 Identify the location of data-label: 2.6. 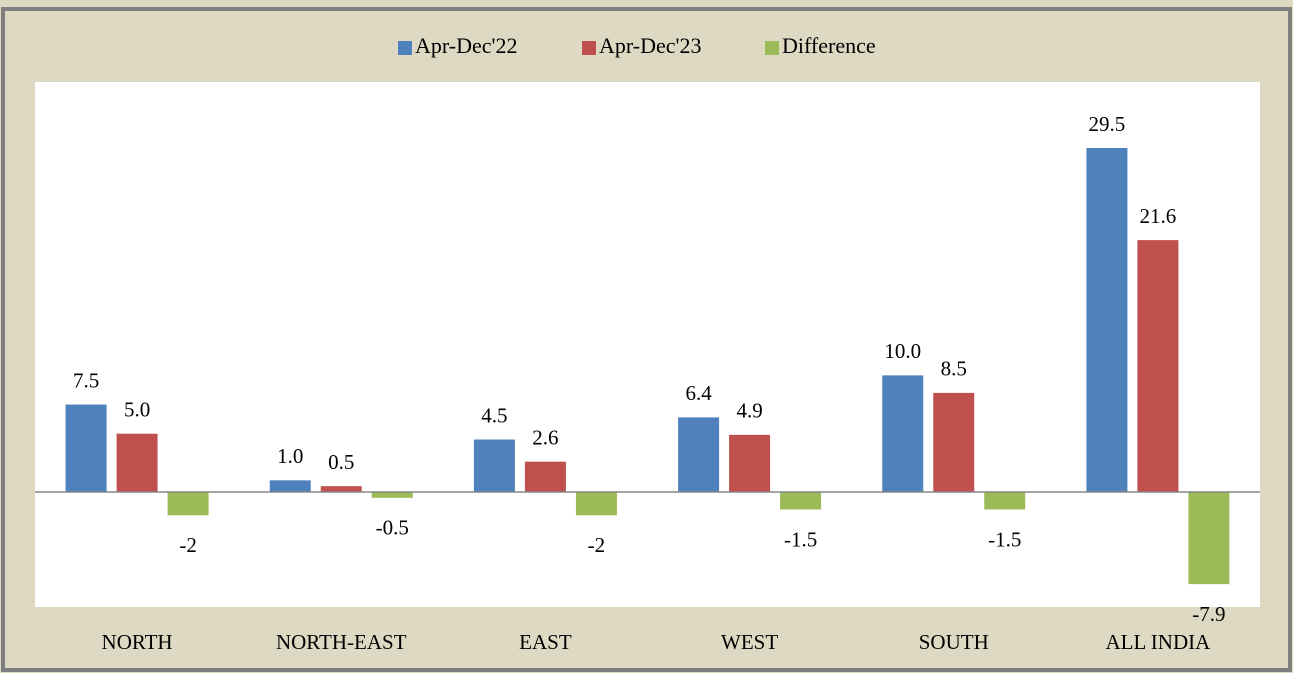
(545, 437).